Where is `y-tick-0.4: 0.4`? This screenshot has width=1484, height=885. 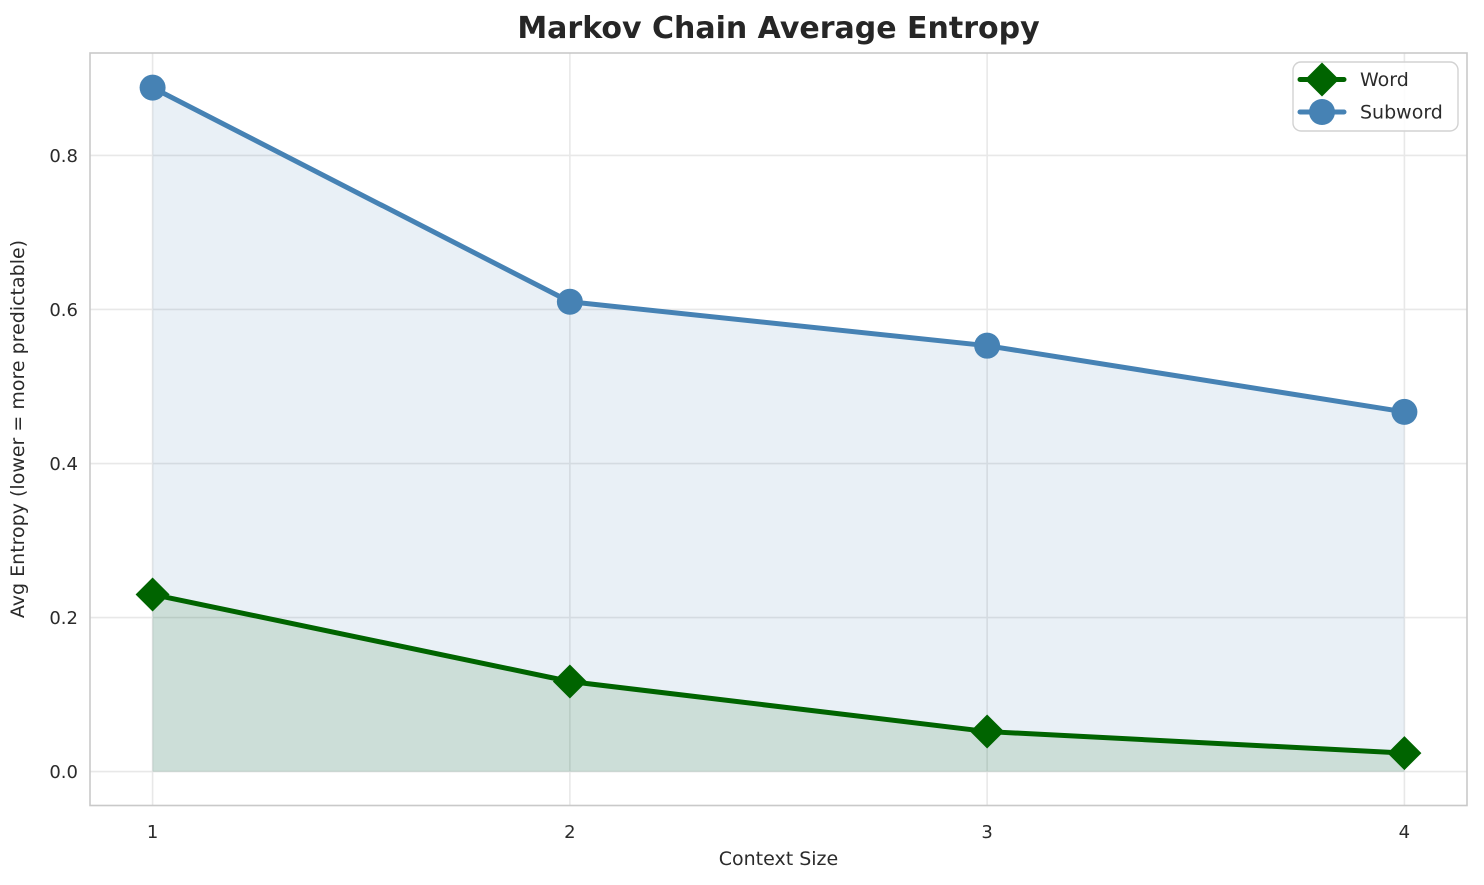
y-tick-0.4: 0.4 is located at coordinates (63, 464).